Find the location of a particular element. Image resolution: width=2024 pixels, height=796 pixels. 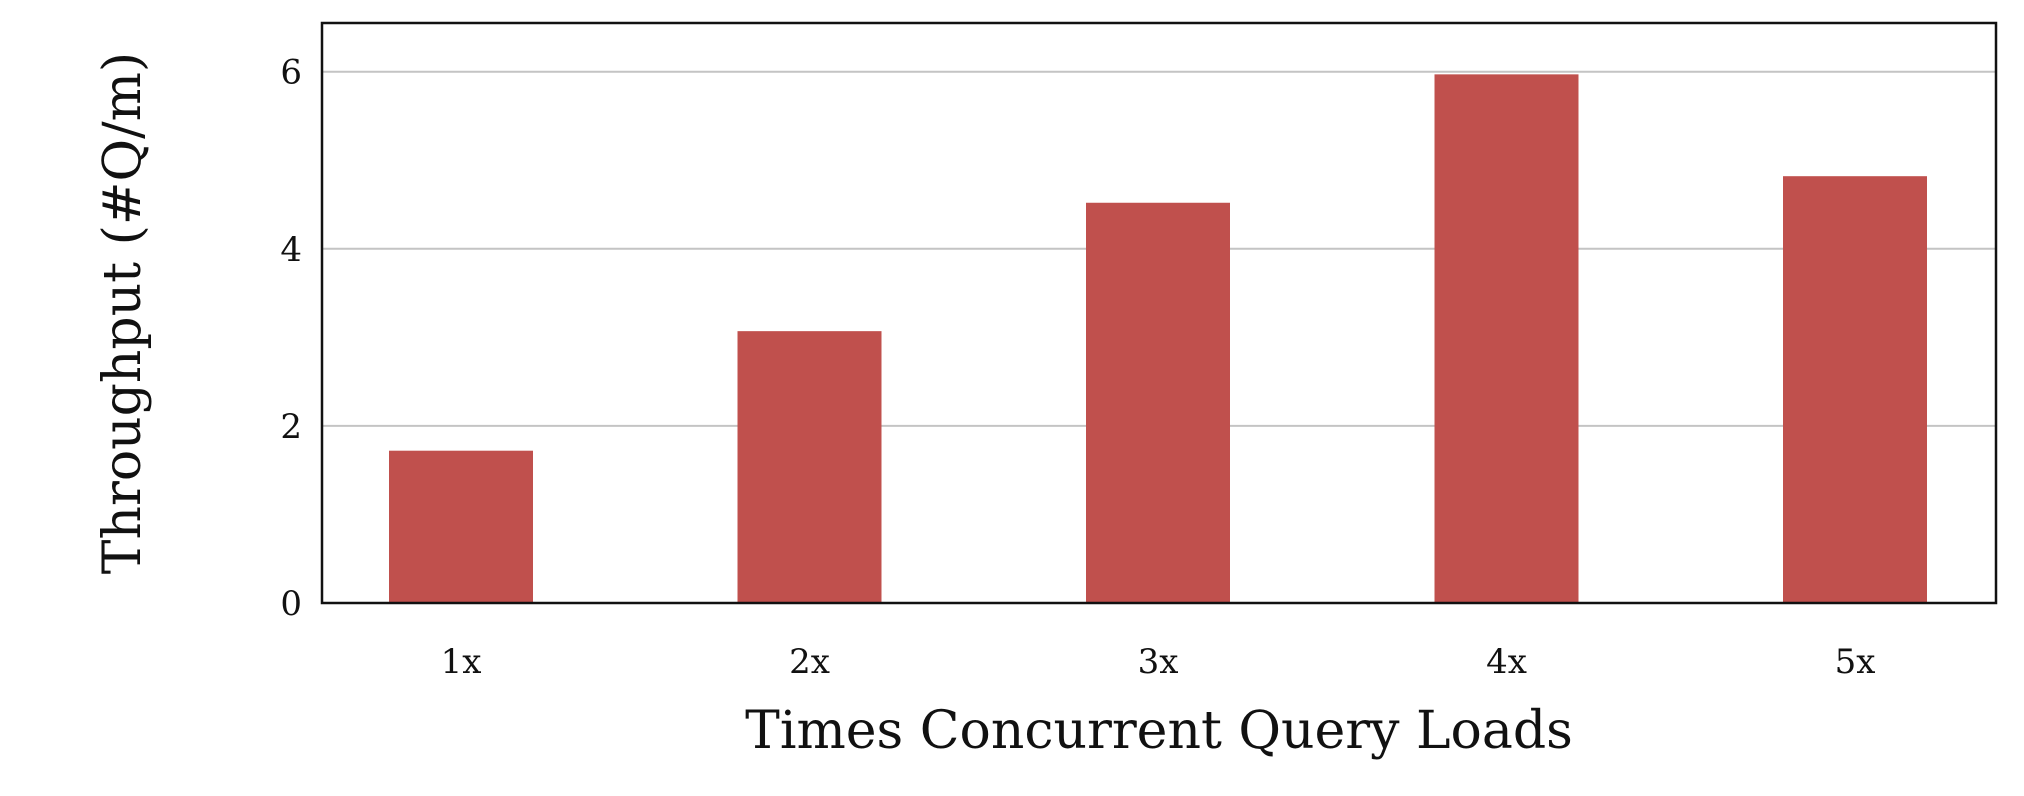

y-tick-label: 4 is located at coordinates (291, 250).